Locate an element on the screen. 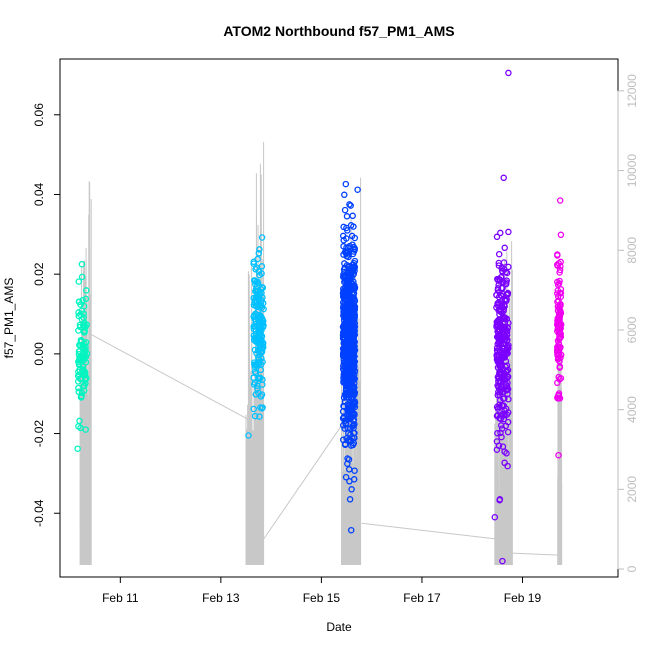 This screenshot has height=650, width=650. y2-tick-label: 8000 is located at coordinates (632, 250).